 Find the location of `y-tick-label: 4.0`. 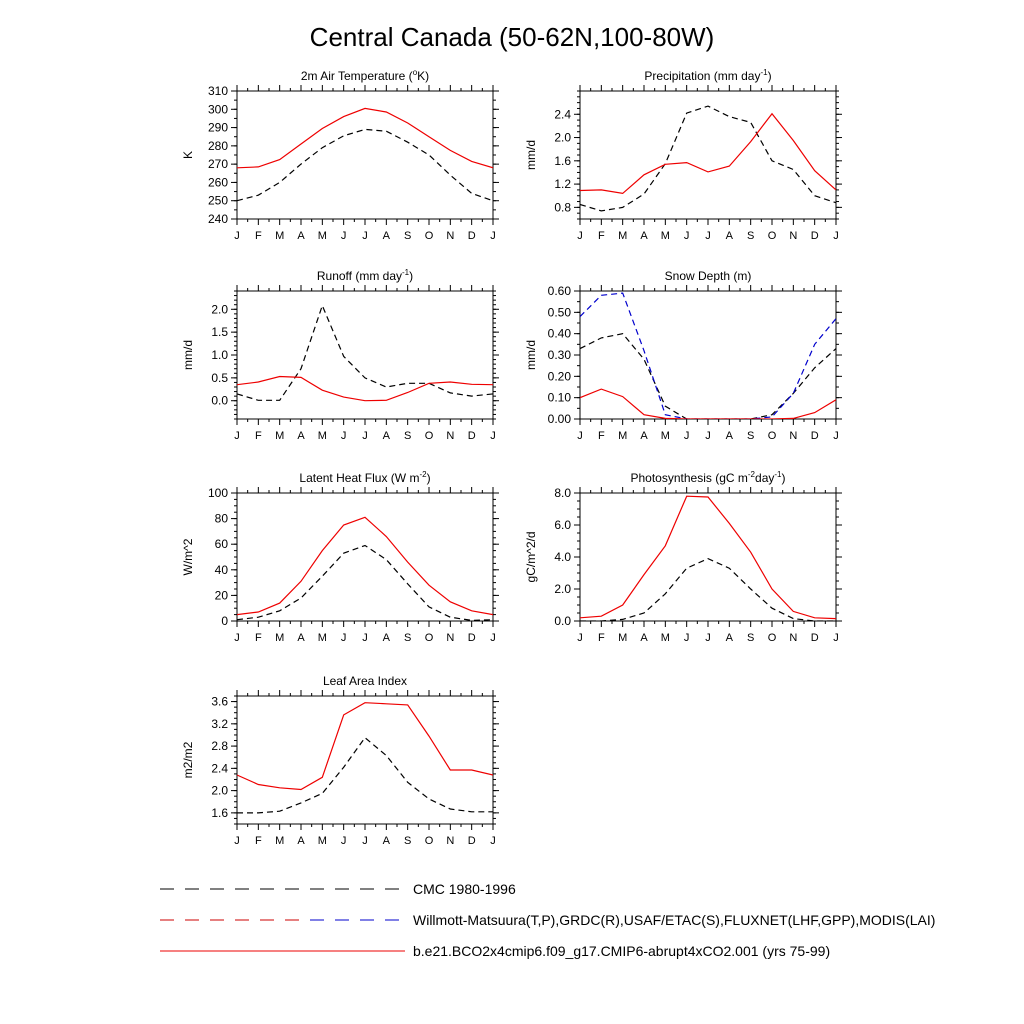

y-tick-label: 4.0 is located at coordinates (562, 557).